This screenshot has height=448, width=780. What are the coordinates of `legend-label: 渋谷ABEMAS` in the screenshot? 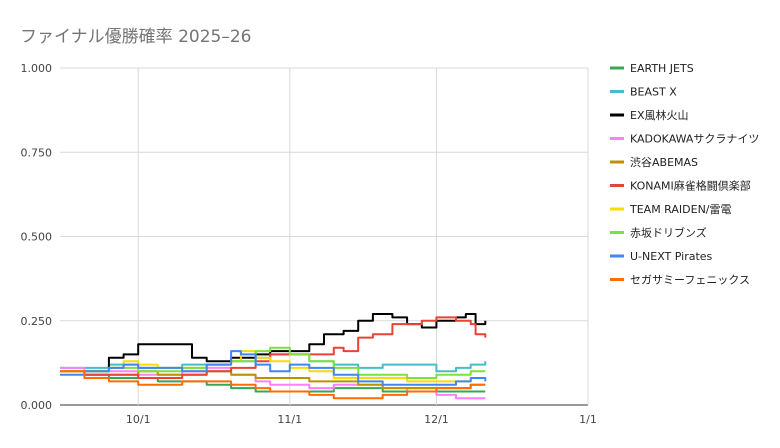 It's located at (664, 162).